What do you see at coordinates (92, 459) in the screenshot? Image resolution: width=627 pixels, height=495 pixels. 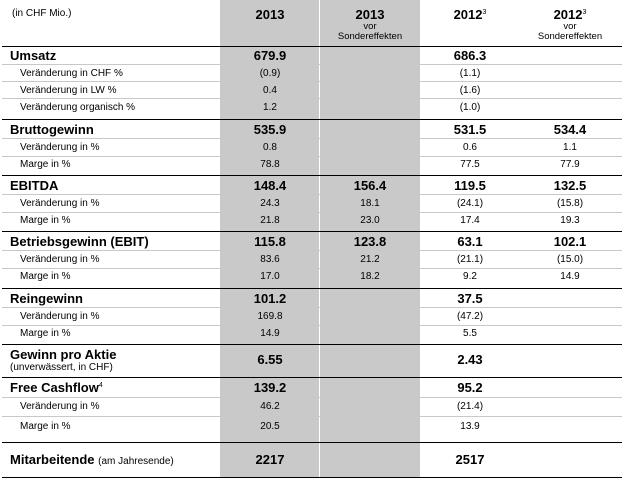 I see `row-label: Mitarbeitende (am Jahresende)` at bounding box center [92, 459].